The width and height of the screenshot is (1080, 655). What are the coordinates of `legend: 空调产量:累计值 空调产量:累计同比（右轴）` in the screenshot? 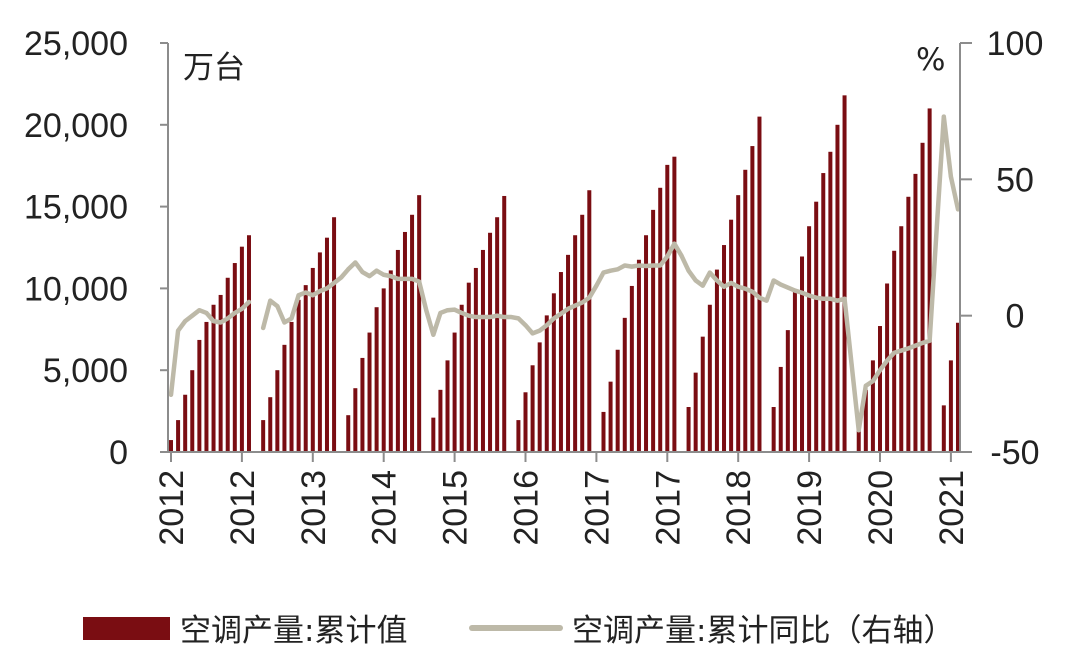 It's located at (518, 631).